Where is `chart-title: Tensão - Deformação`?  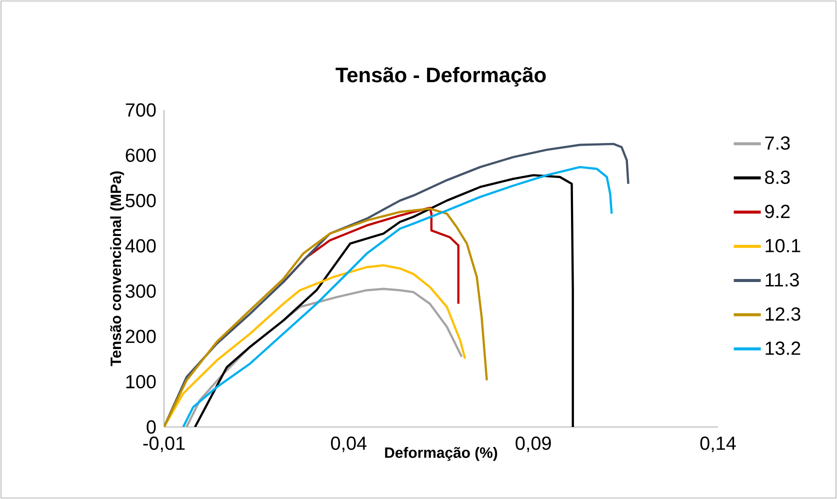 chart-title: Tensão - Deformação is located at coordinates (441, 76).